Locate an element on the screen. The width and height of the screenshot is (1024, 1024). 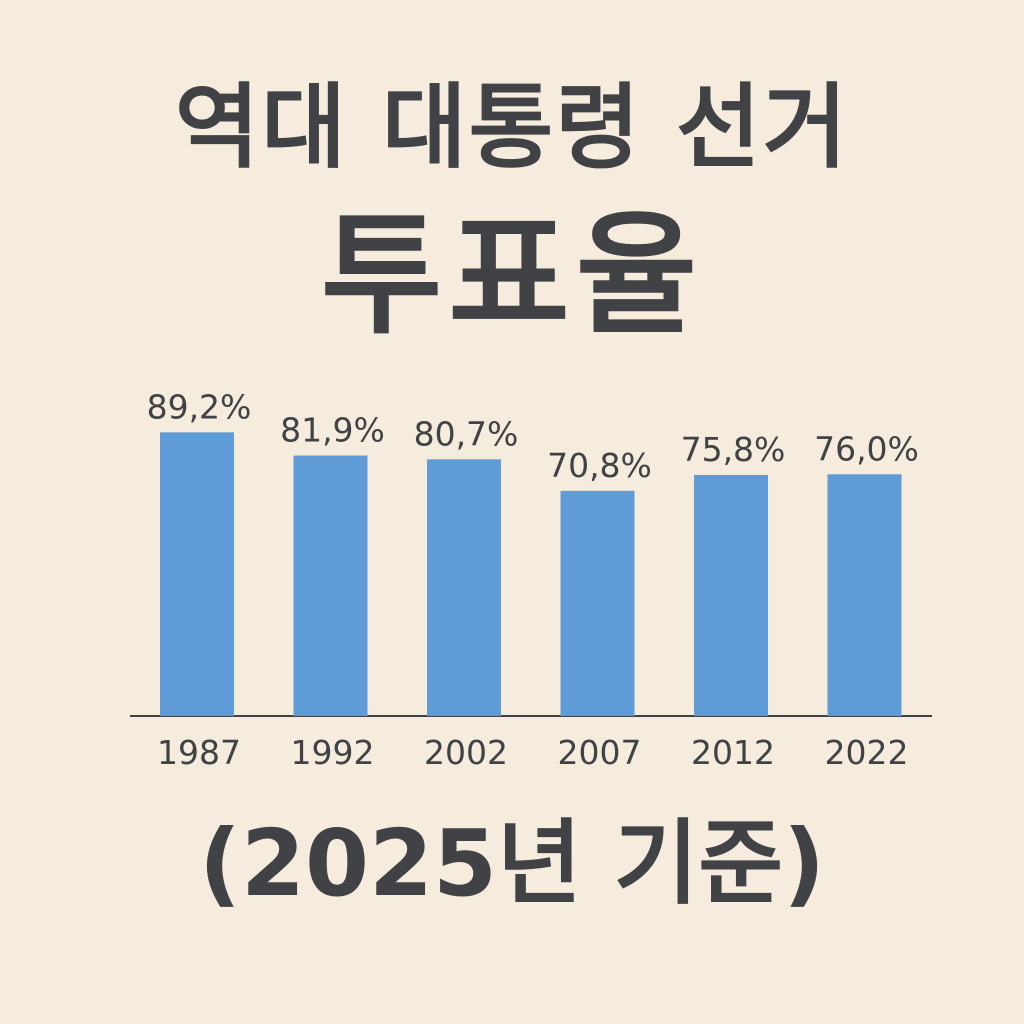
bar-1992 is located at coordinates (330, 585).